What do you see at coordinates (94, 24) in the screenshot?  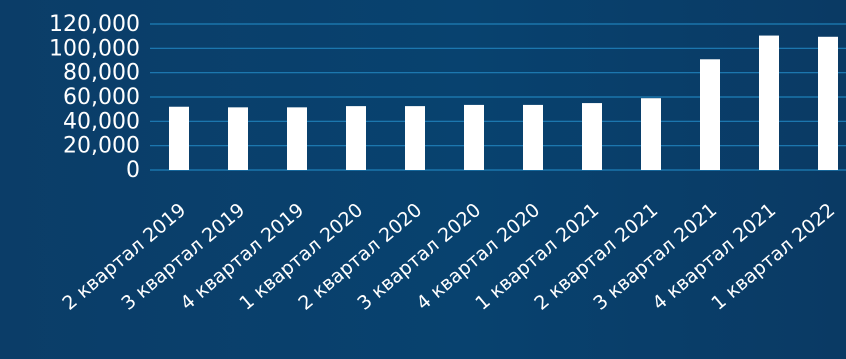 I see `y-tick-label: 120,000` at bounding box center [94, 24].